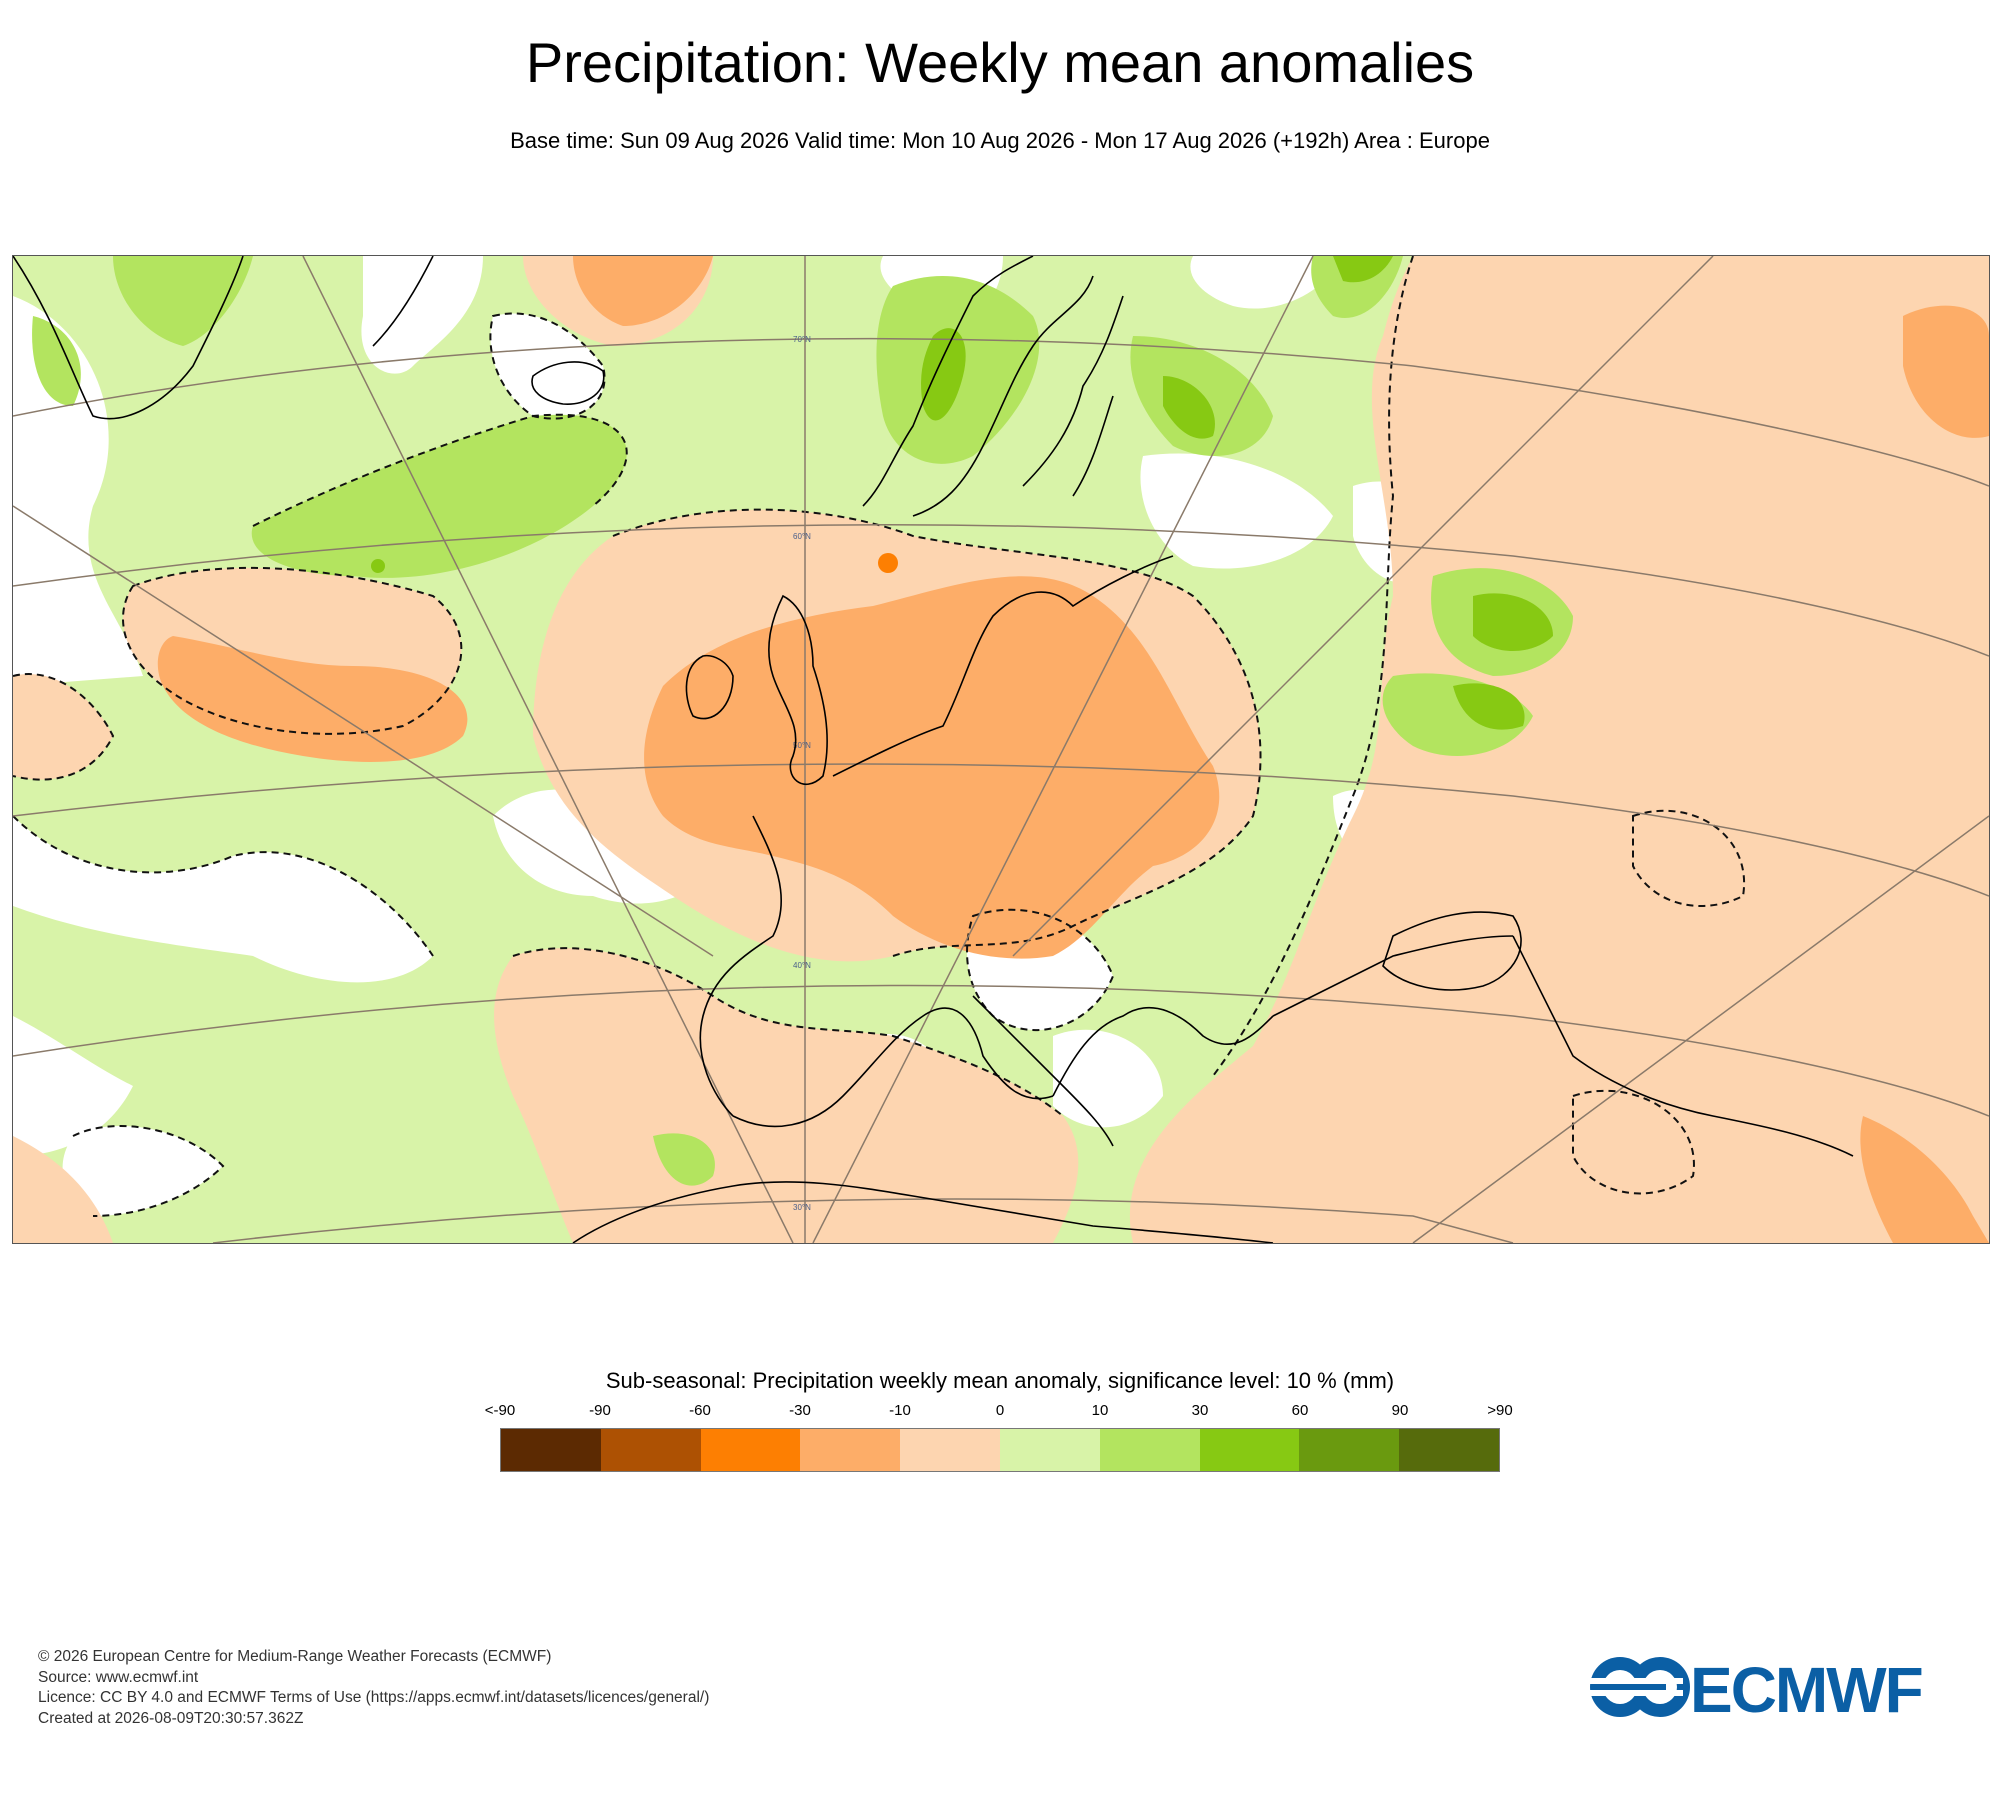 Image resolution: width=2000 pixels, height=1800 pixels. I want to click on legend-colorbar, so click(1000, 1450).